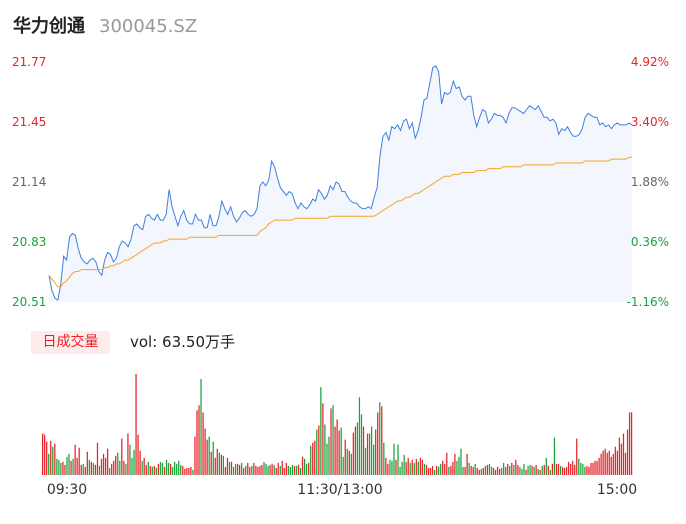 The image size is (686, 524). I want to click on volume-readout: vol: 63.50万手, so click(182, 342).